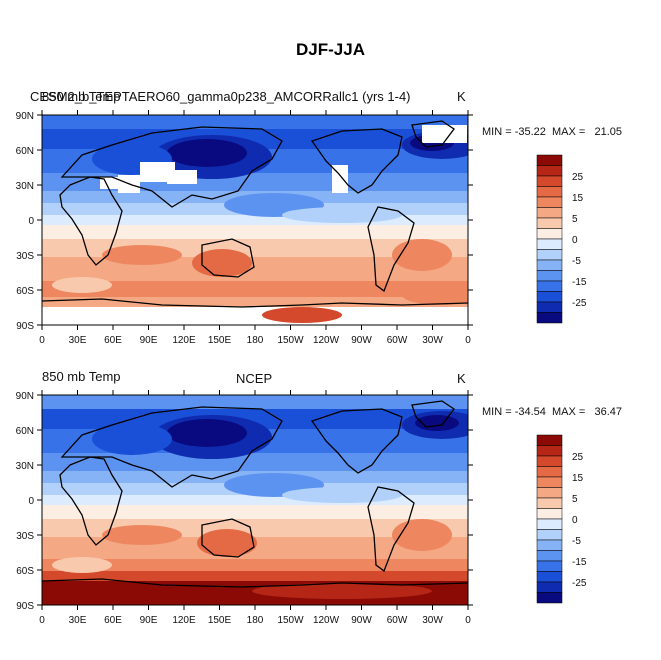  I want to click on lat-label: 90S, so click(25, 606).